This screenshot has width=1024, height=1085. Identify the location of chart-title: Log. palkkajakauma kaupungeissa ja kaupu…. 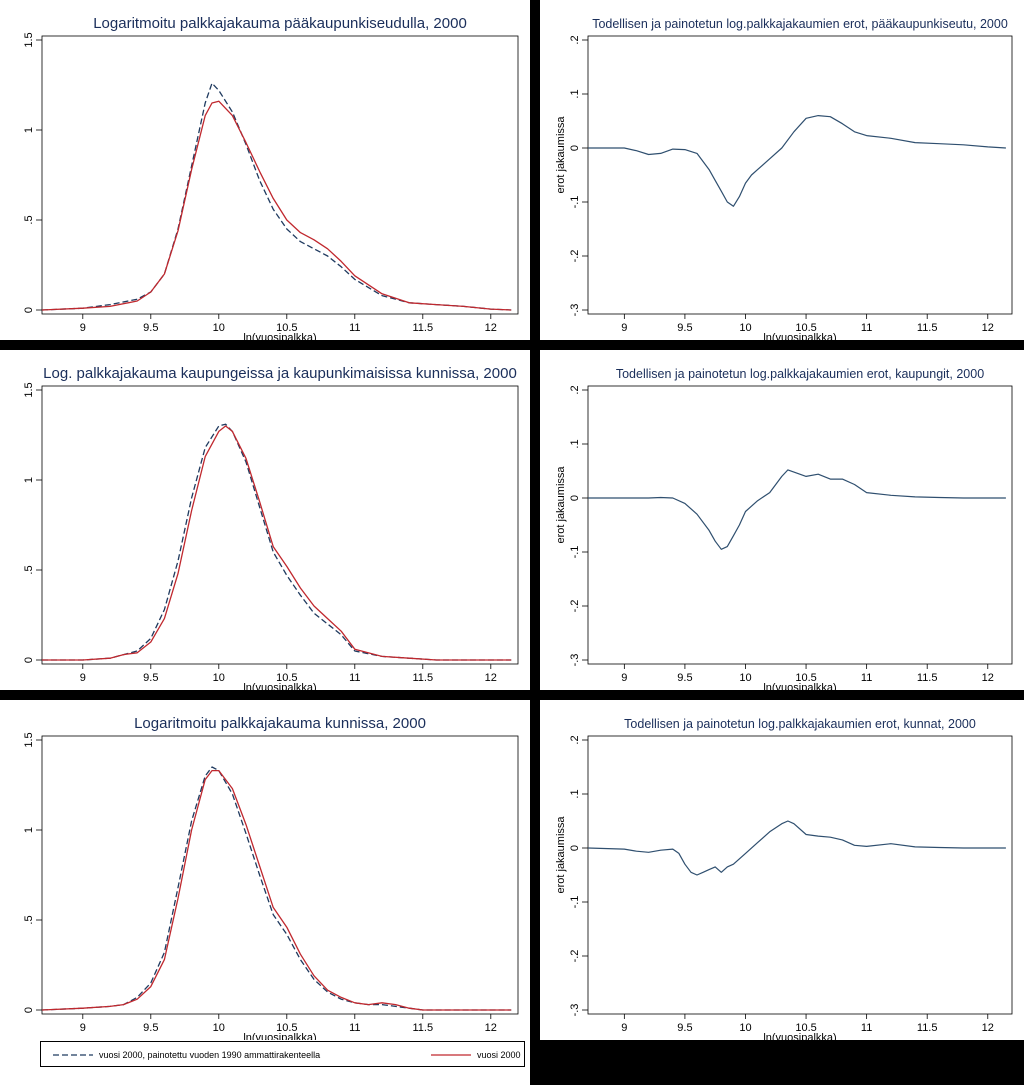
(280, 373).